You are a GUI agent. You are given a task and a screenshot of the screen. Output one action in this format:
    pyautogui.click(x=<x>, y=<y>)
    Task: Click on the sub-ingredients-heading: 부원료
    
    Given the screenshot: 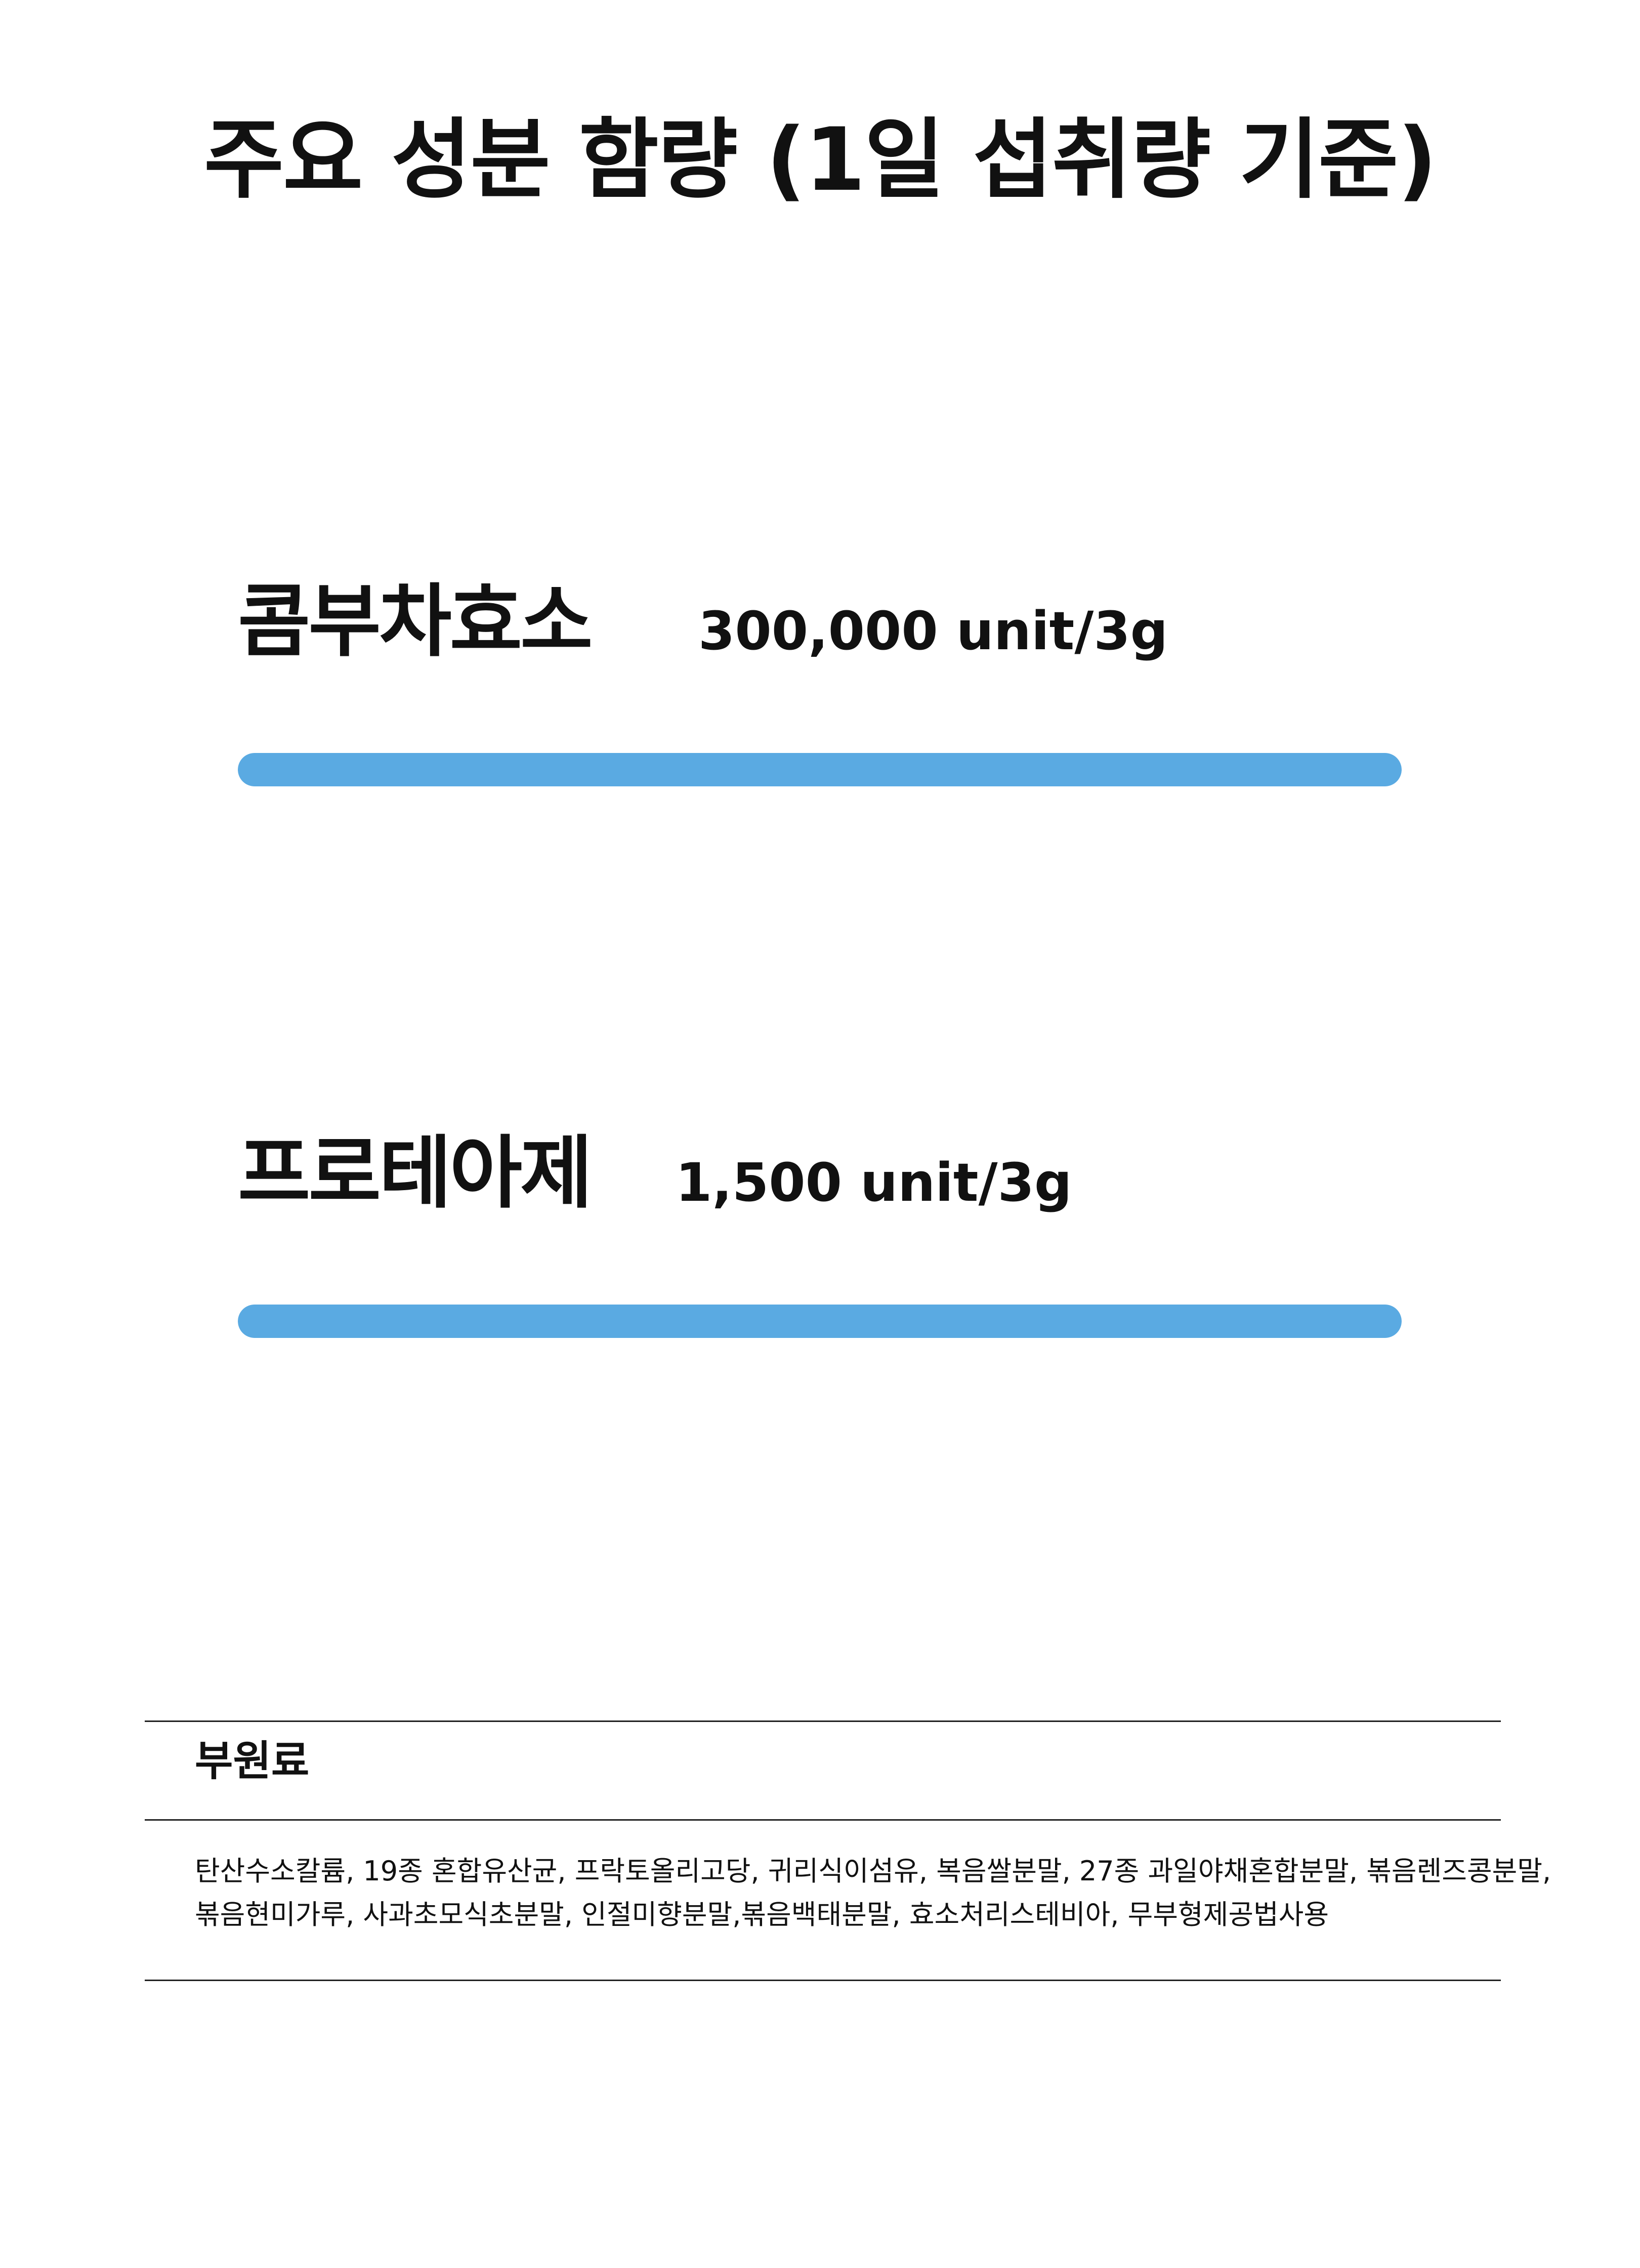 What is the action you would take?
    pyautogui.click(x=252, y=1761)
    